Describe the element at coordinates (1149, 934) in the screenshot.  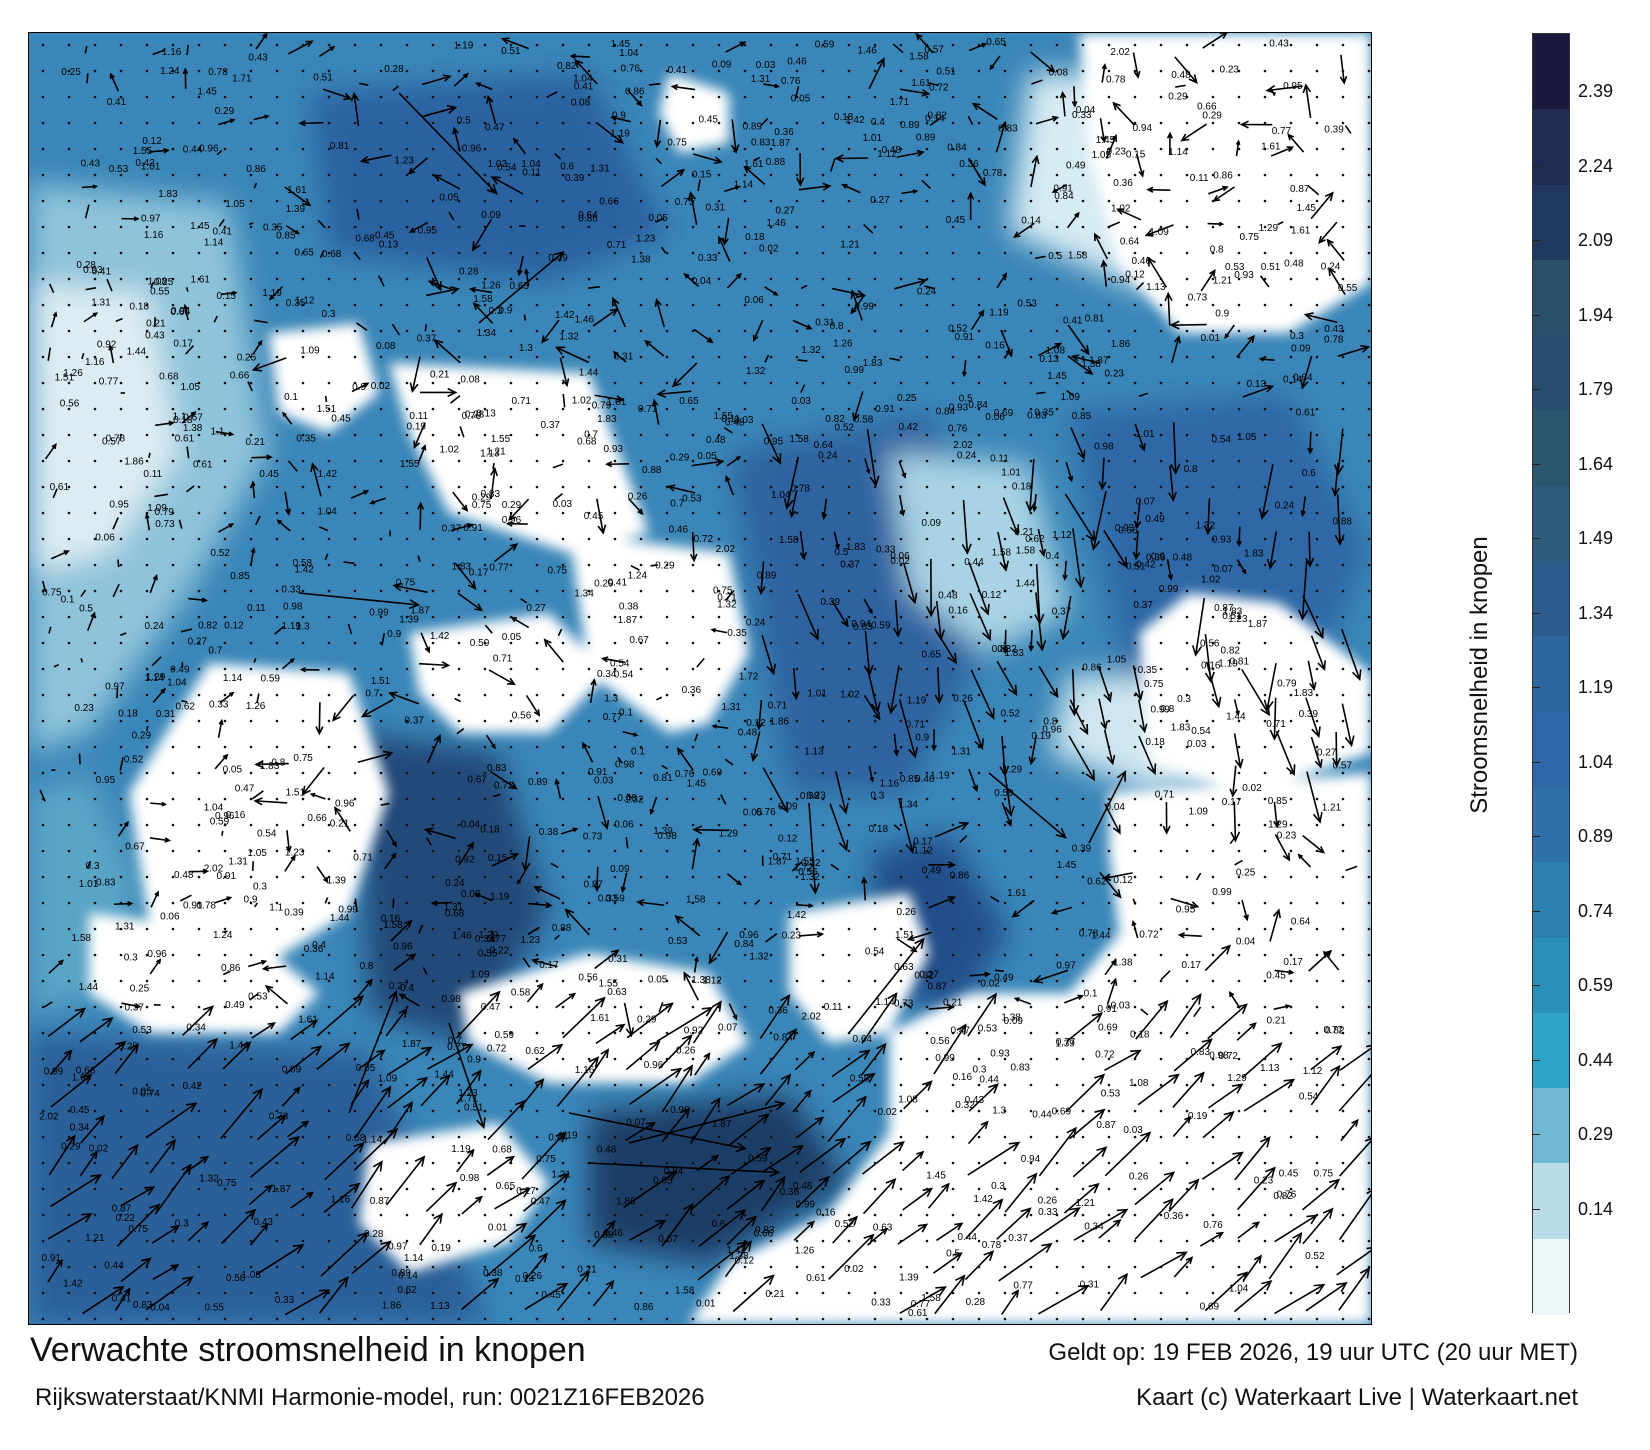
I see `speed-value-label: 0.72` at that location.